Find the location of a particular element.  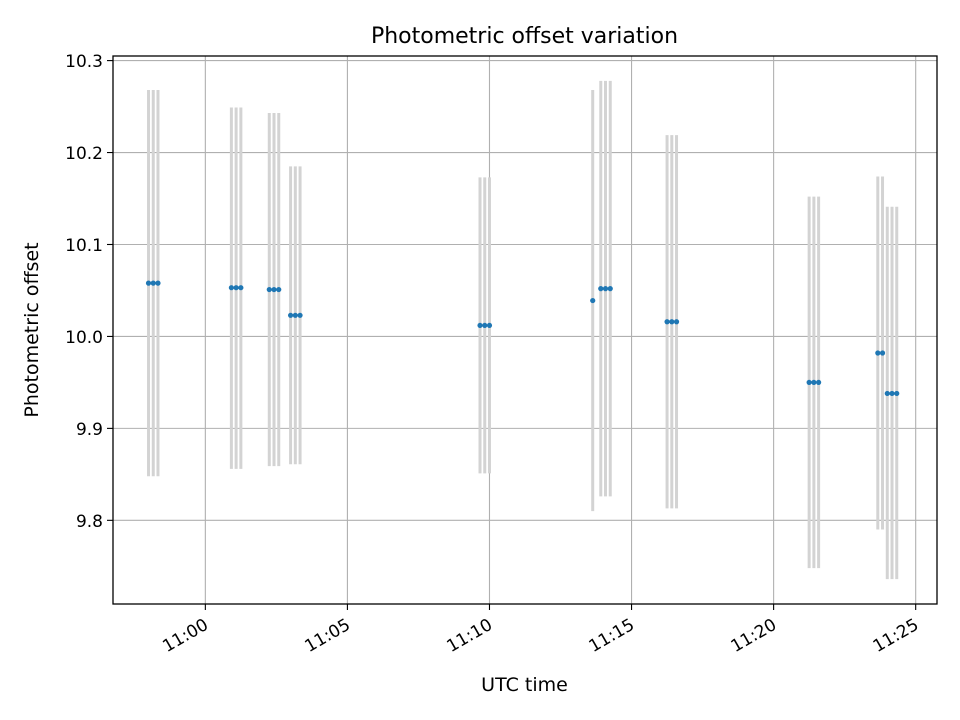

y-axis-label: Photometric offset is located at coordinates (32, 329).